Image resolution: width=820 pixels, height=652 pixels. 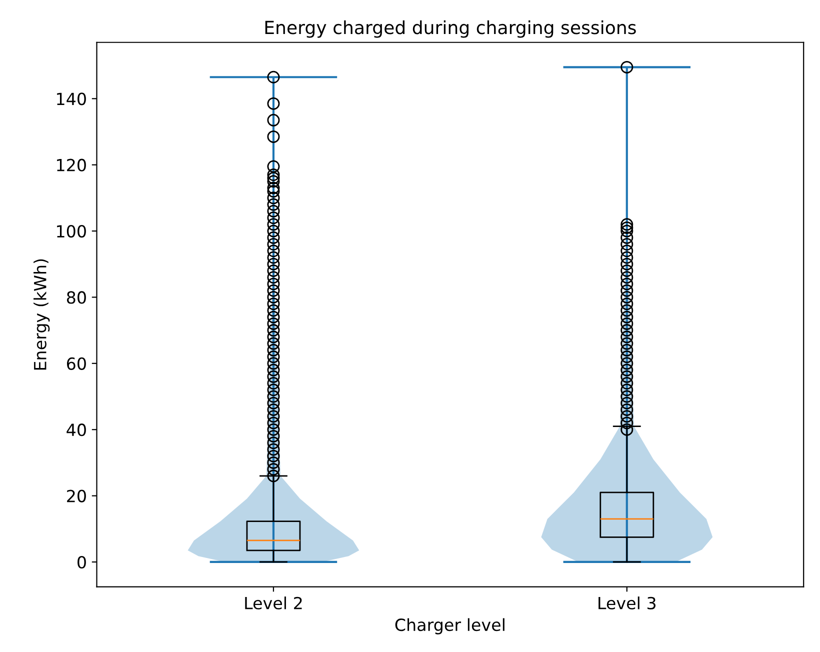 I want to click on y-tick-label: 140, so click(x=71, y=99).